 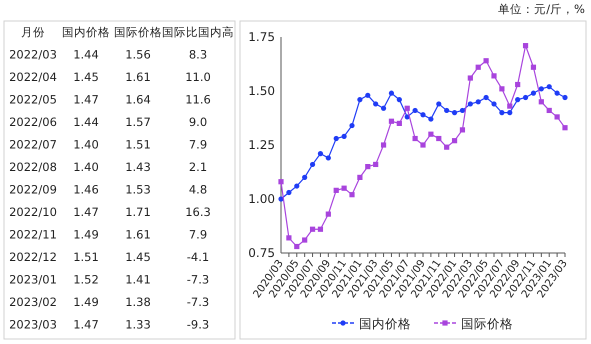 What do you see at coordinates (198, 145) in the screenshot?
I see `data-label: 7.9` at bounding box center [198, 145].